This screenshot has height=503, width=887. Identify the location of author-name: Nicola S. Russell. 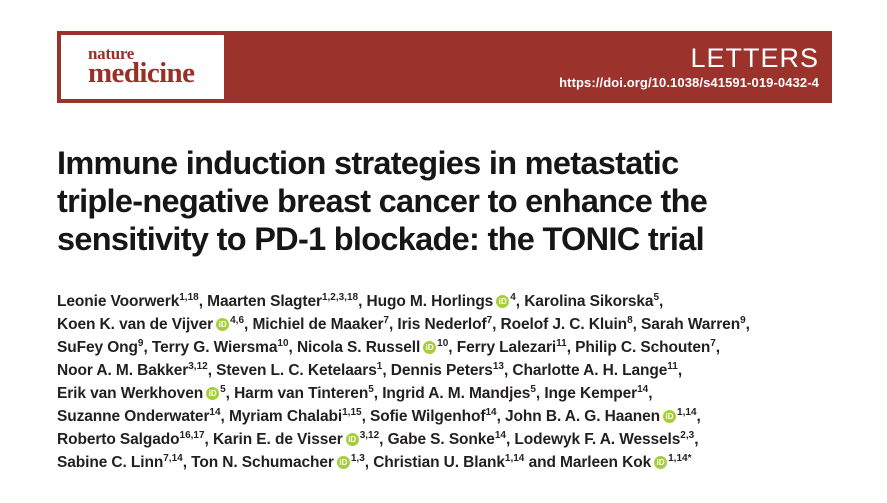
(358, 347).